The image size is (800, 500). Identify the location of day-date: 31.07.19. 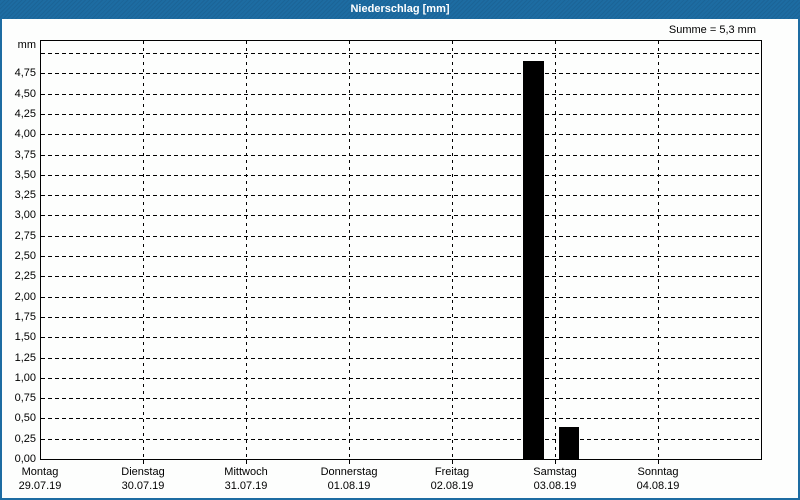
(246, 486).